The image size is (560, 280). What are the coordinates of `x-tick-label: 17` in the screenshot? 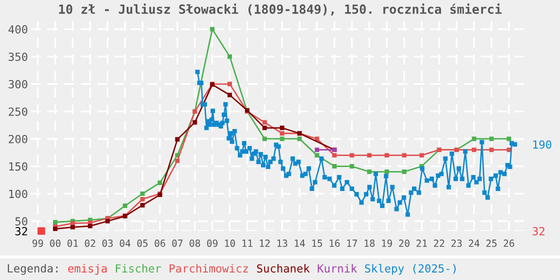 It's located at (352, 243).